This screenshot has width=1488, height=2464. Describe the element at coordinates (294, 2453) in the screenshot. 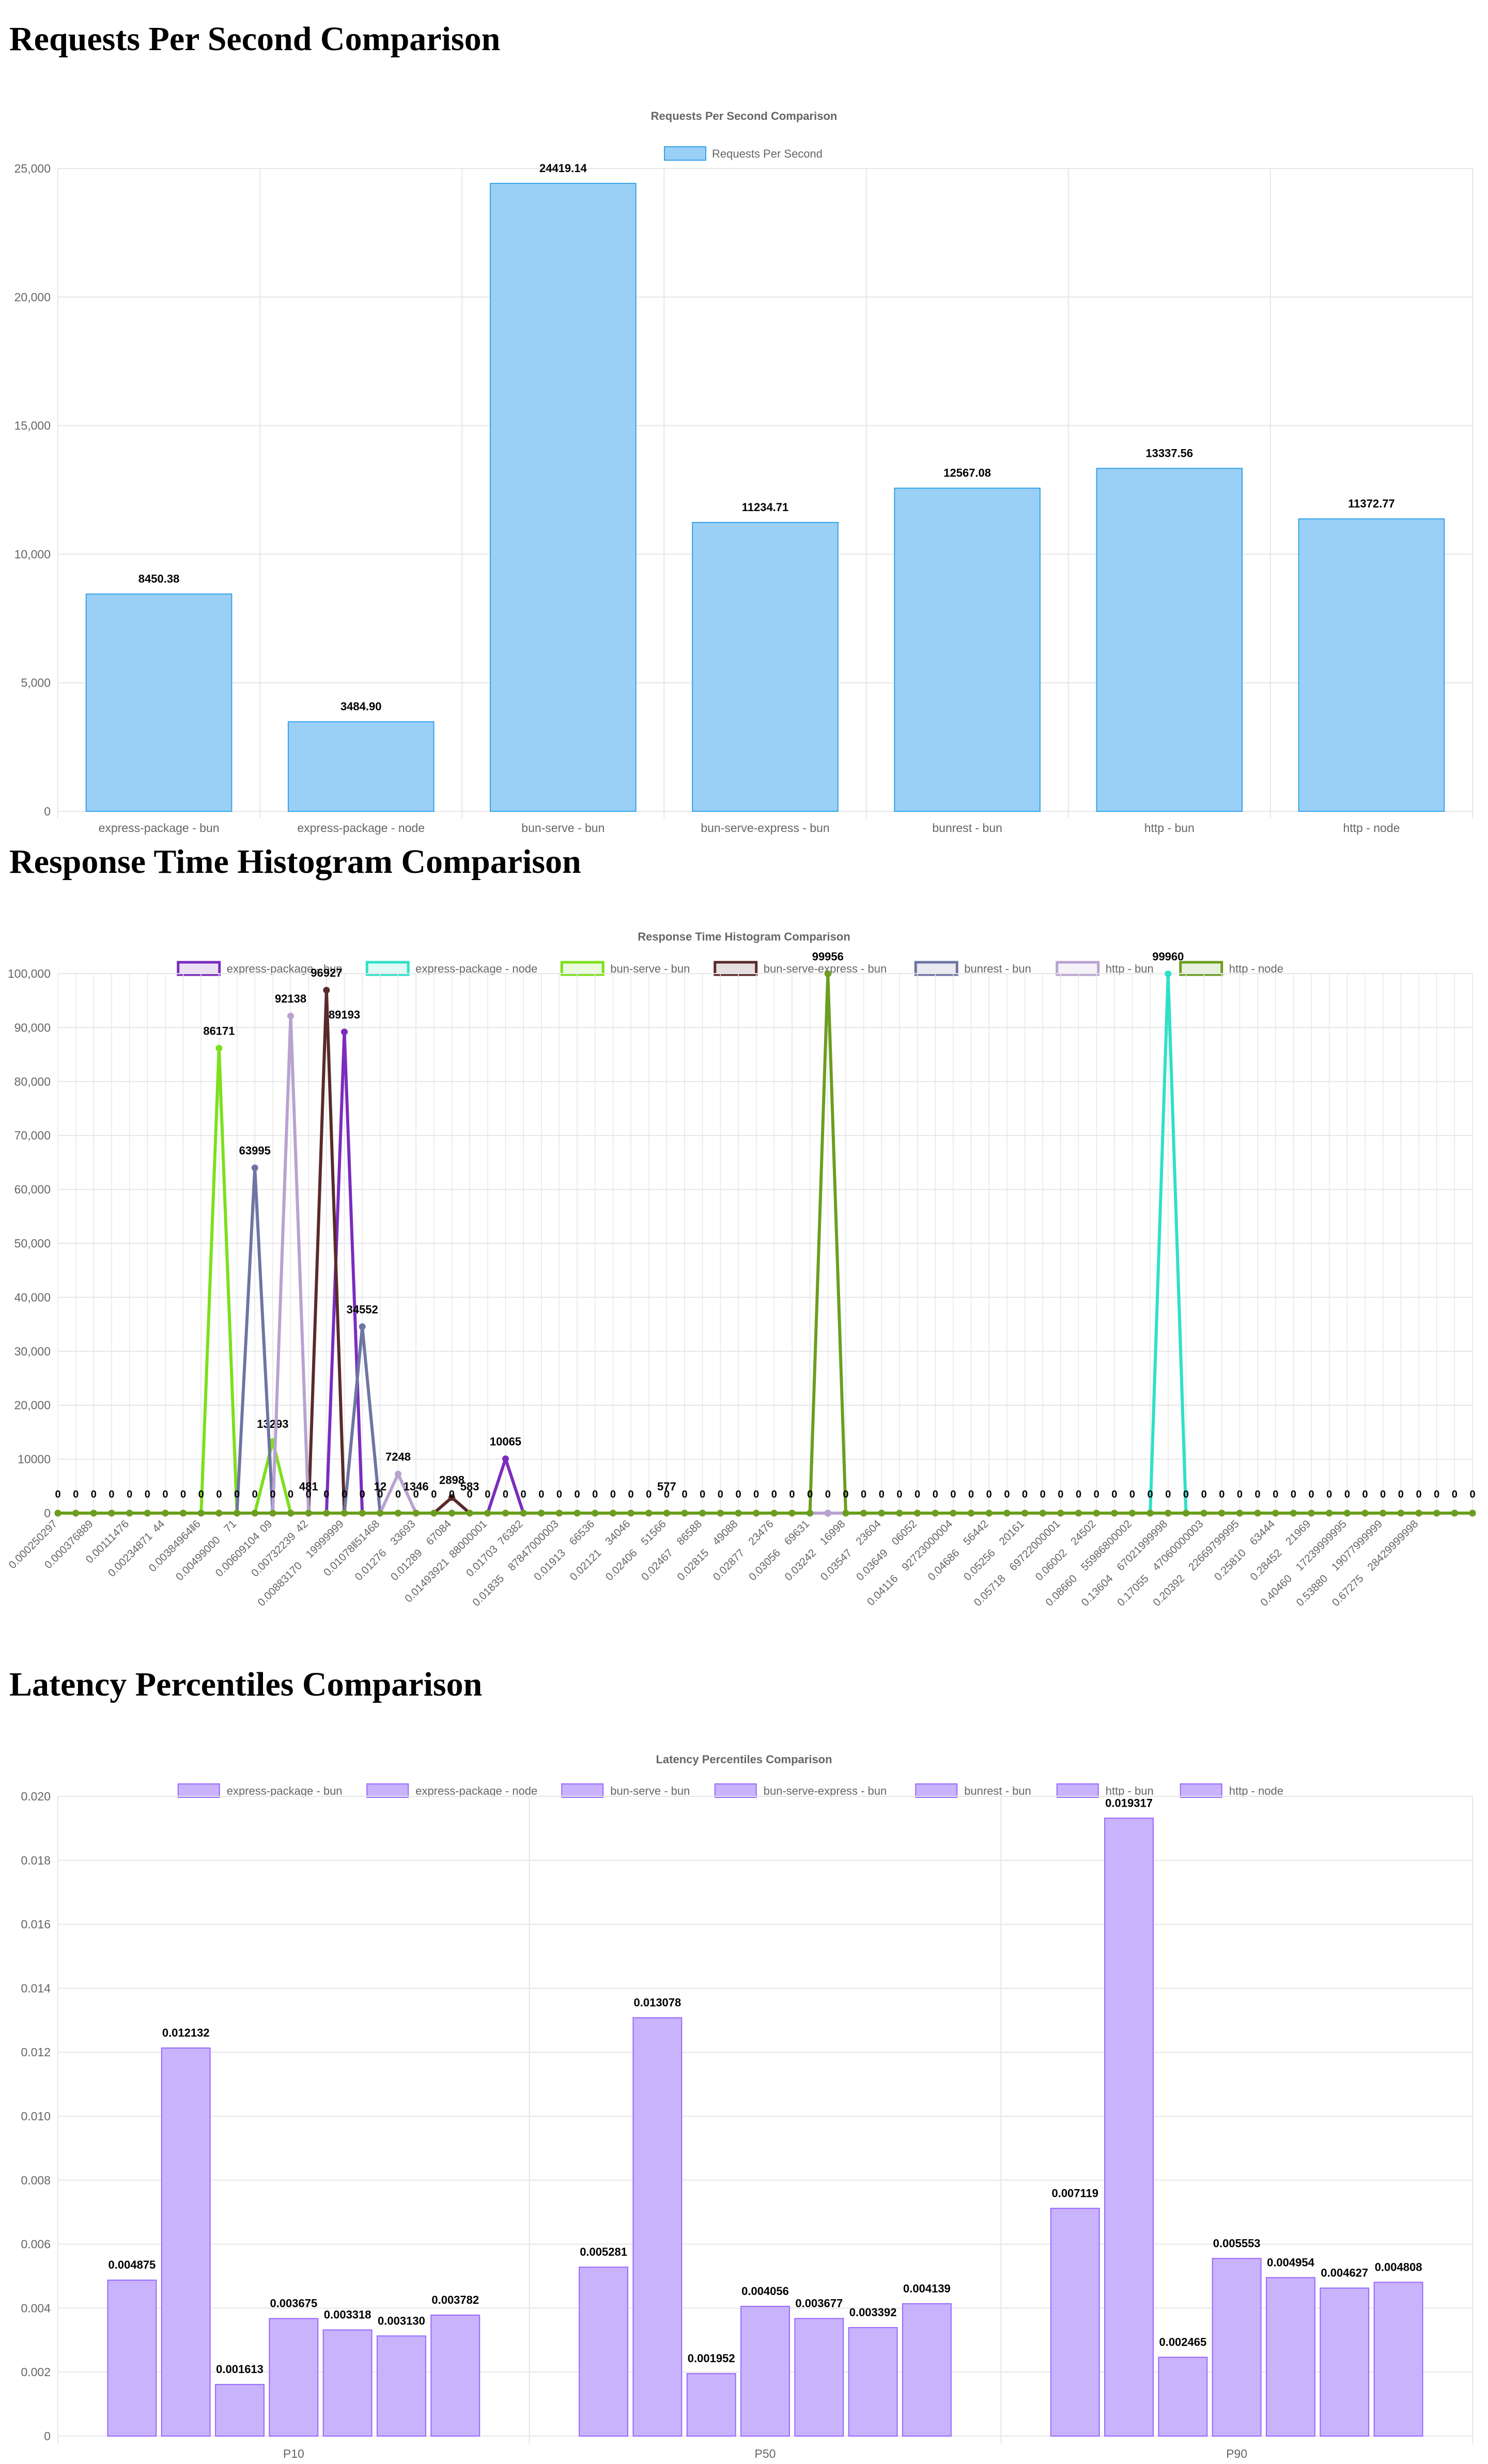

I see `x-tick-label: P10` at that location.